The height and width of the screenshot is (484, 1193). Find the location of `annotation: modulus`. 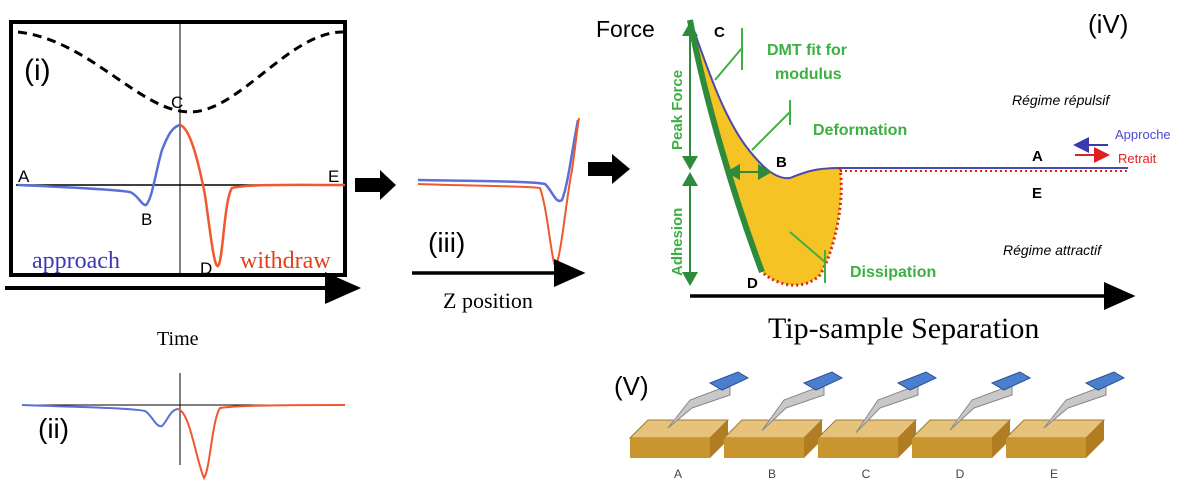

annotation: modulus is located at coordinates (808, 74).